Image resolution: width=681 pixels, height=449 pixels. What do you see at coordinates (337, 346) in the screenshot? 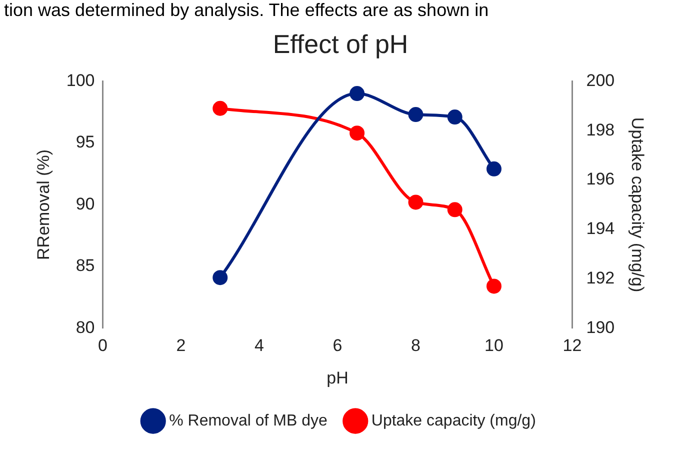
I see `x-tick-label: 6` at bounding box center [337, 346].